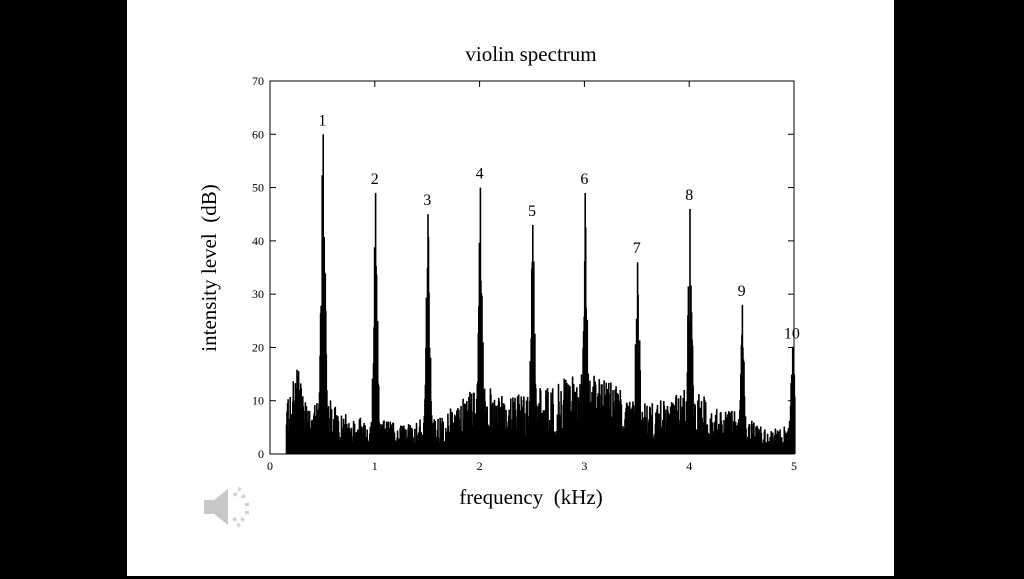  Describe the element at coordinates (480, 174) in the screenshot. I see `peak-label: 4` at that location.